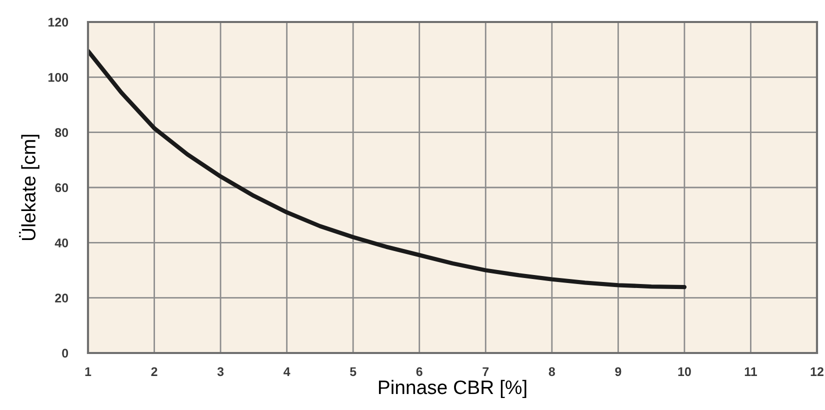 This screenshot has height=410, width=825. I want to click on x-tick-label: 7, so click(485, 371).